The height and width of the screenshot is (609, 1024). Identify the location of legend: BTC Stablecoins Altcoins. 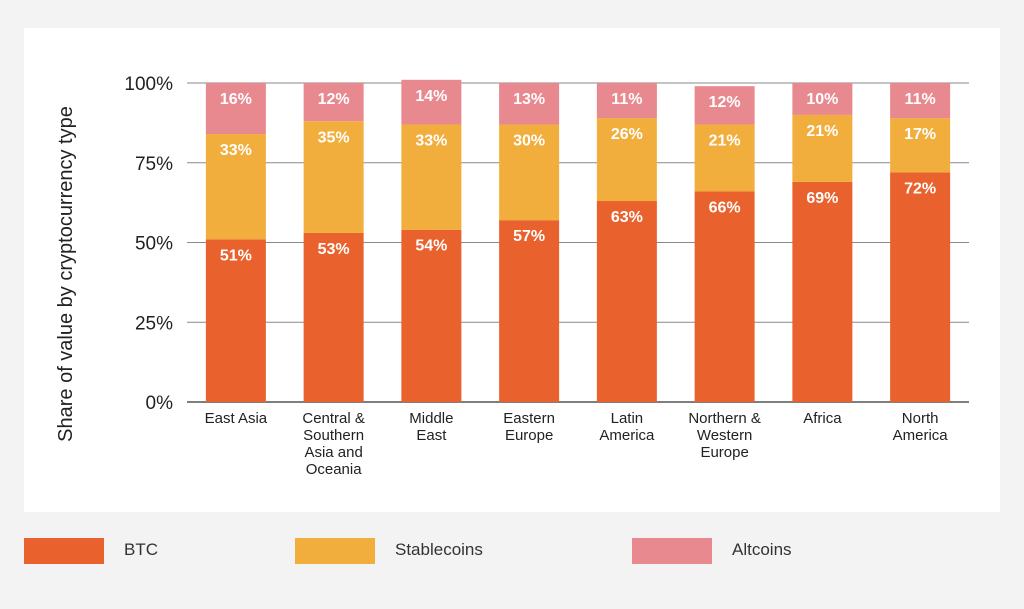
(512, 551).